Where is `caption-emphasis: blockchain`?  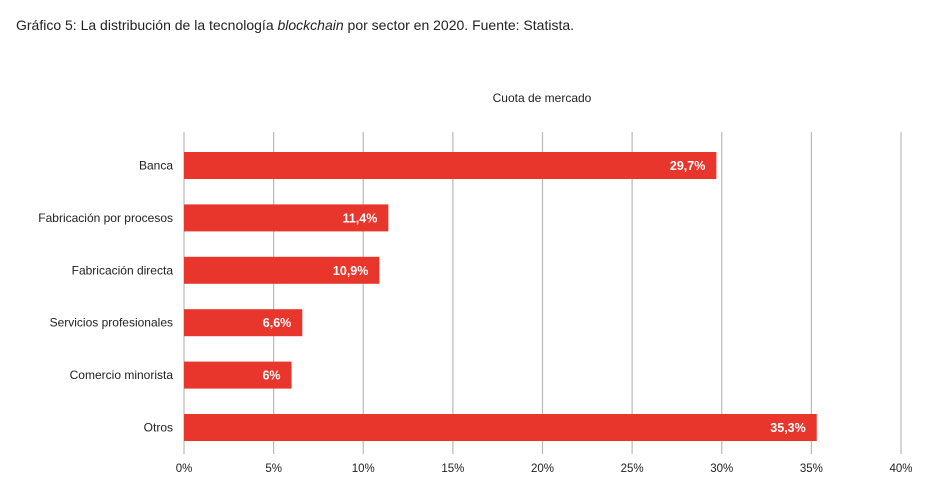 caption-emphasis: blockchain is located at coordinates (310, 25).